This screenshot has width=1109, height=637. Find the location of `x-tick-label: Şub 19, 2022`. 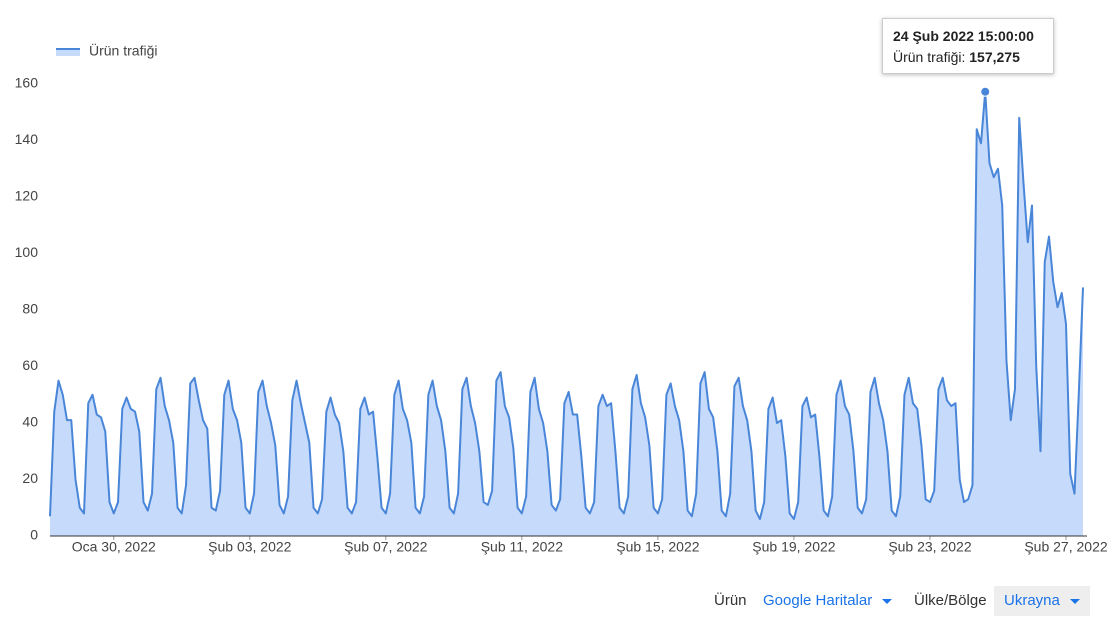

x-tick-label: Şub 19, 2022 is located at coordinates (794, 547).